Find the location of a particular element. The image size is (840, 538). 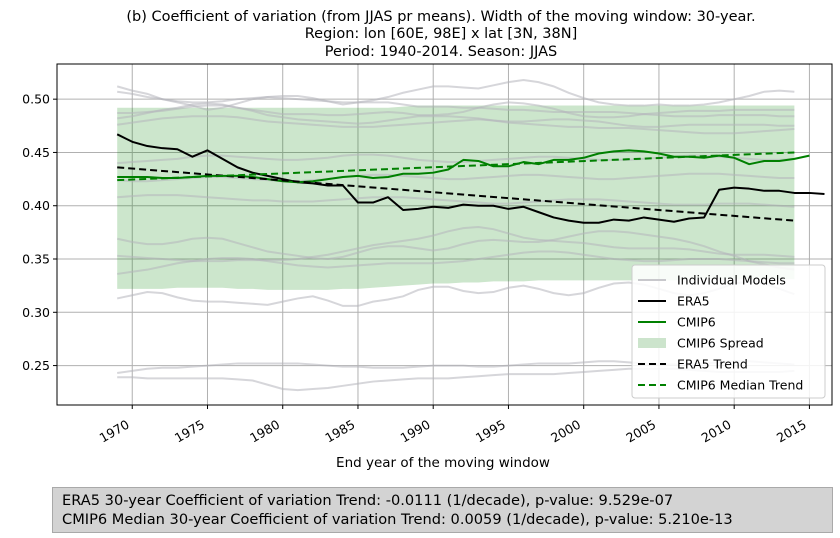

legend-label: CMIP6 Spread is located at coordinates (720, 343).